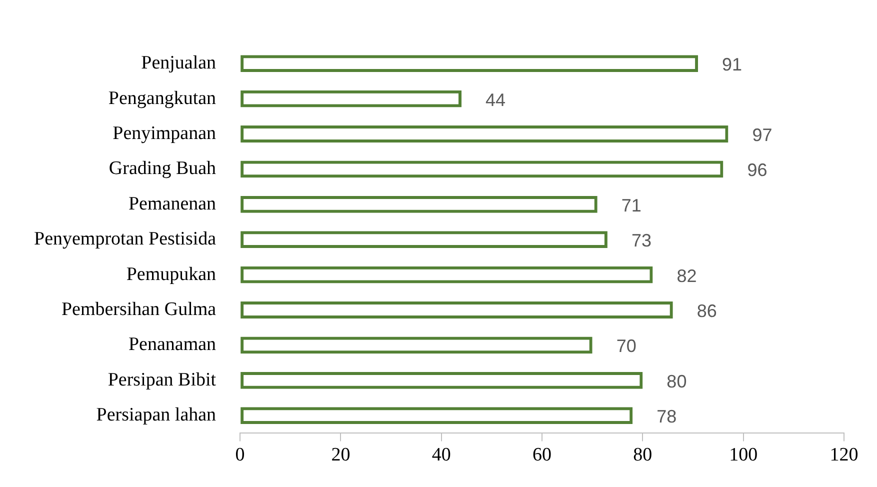  Describe the element at coordinates (762, 134) in the screenshot. I see `data-label: 97` at that location.